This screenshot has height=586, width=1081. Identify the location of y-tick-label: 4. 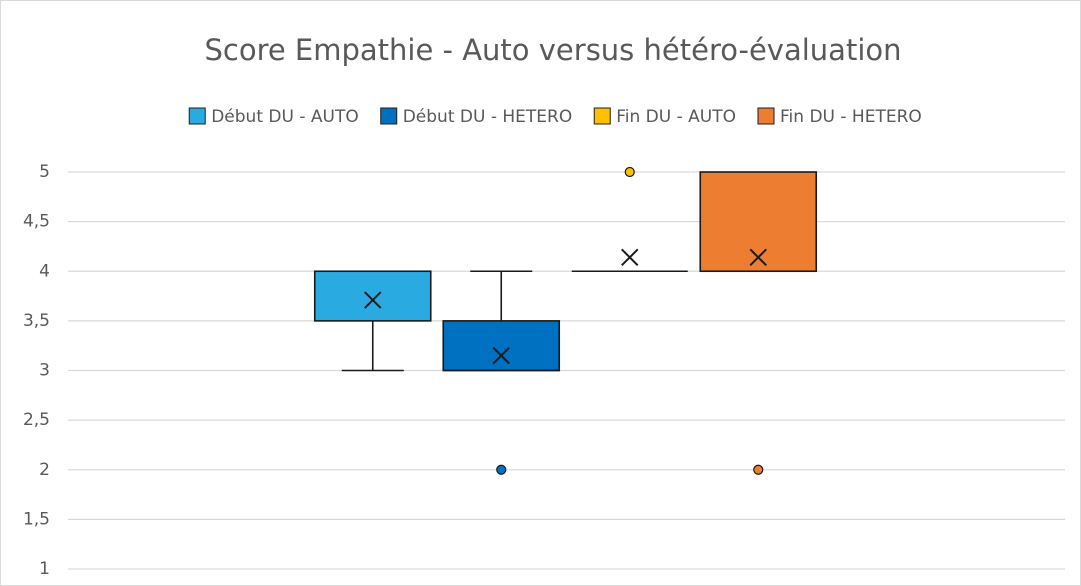
(44, 271).